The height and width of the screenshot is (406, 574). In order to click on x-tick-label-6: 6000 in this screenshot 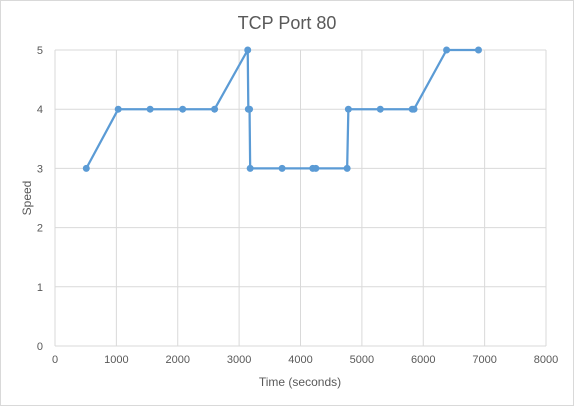, I will do `click(423, 360)`.